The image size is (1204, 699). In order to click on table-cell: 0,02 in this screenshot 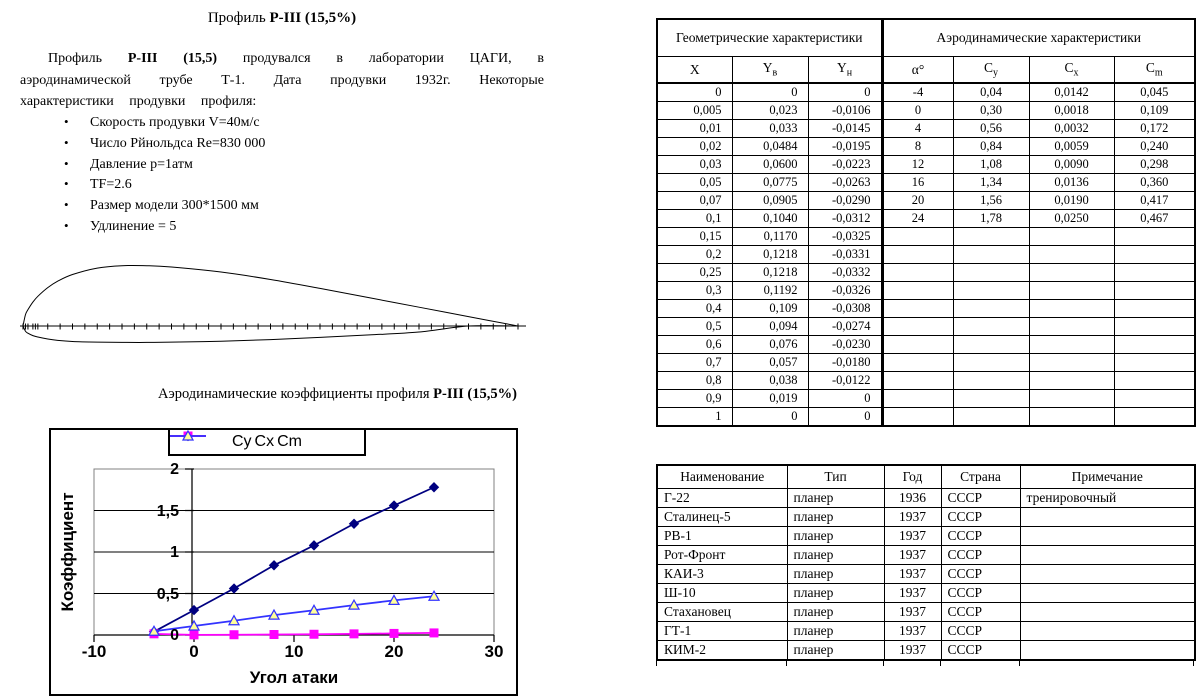, I will do `click(694, 146)`.